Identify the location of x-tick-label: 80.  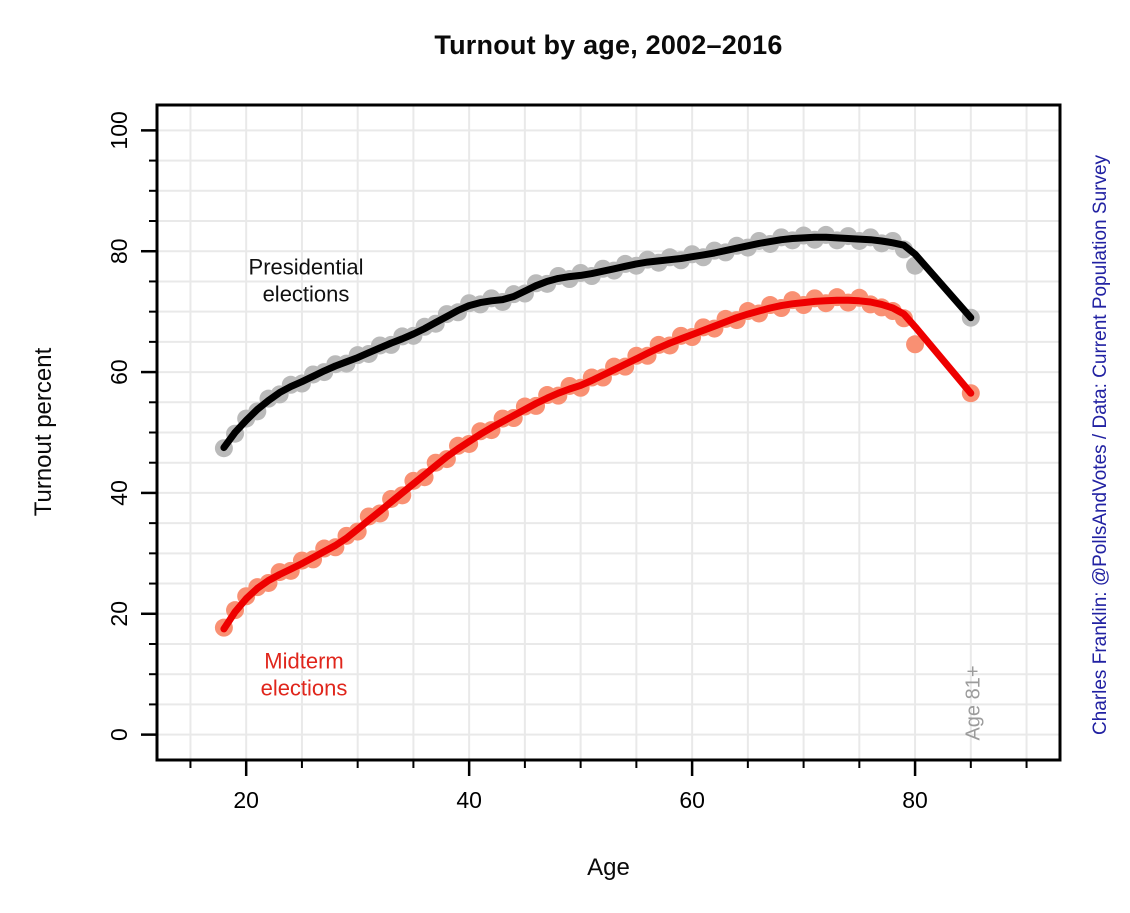
(915, 800).